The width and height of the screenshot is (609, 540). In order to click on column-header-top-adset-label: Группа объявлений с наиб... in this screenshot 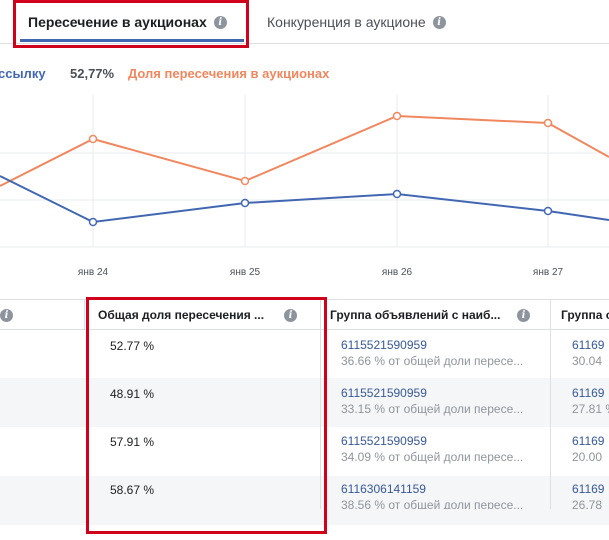, I will do `click(415, 315)`.